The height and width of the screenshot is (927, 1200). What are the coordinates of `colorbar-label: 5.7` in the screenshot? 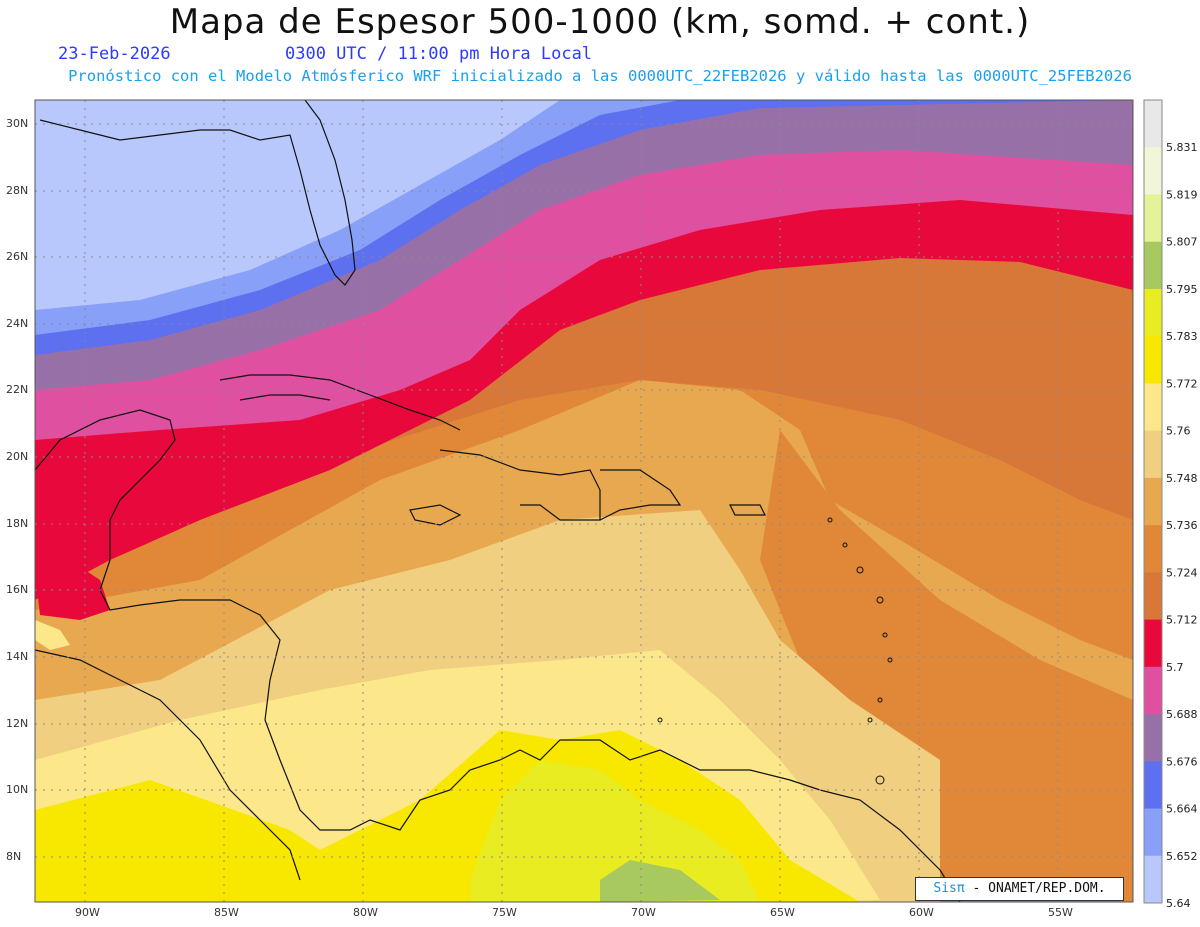 It's located at (1175, 667).